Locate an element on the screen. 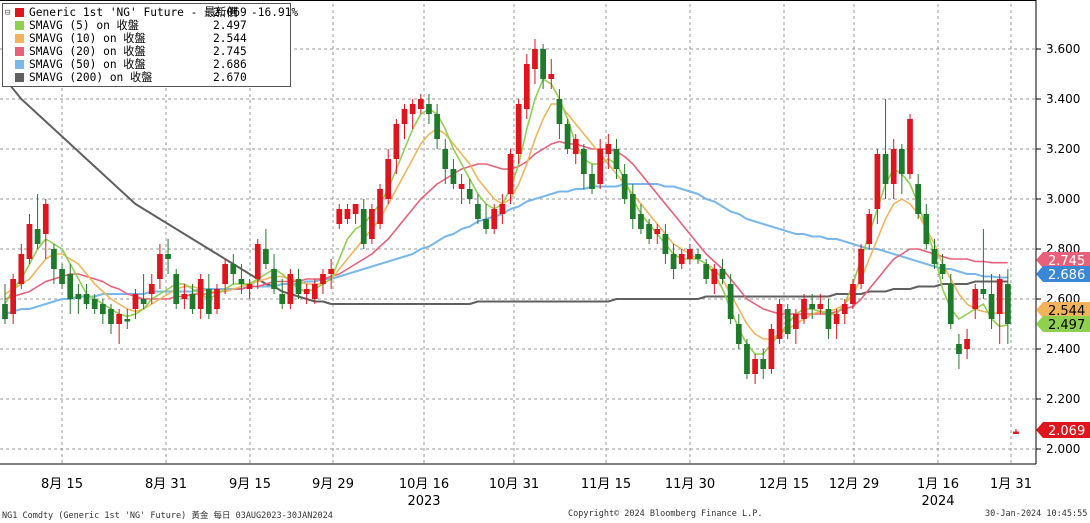  legend-label: Generic 1st 'NG' Future - 最新價 is located at coordinates (133, 12).